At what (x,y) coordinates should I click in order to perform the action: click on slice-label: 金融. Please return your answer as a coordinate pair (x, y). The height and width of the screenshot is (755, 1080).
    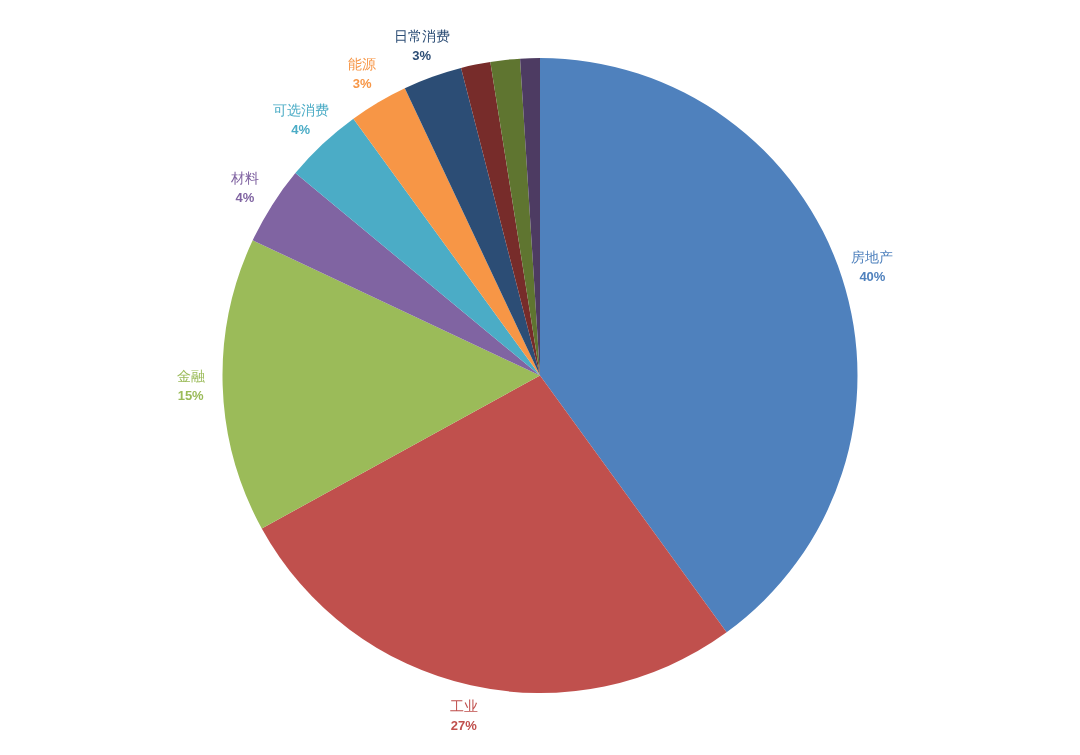
    Looking at the image, I should click on (190, 376).